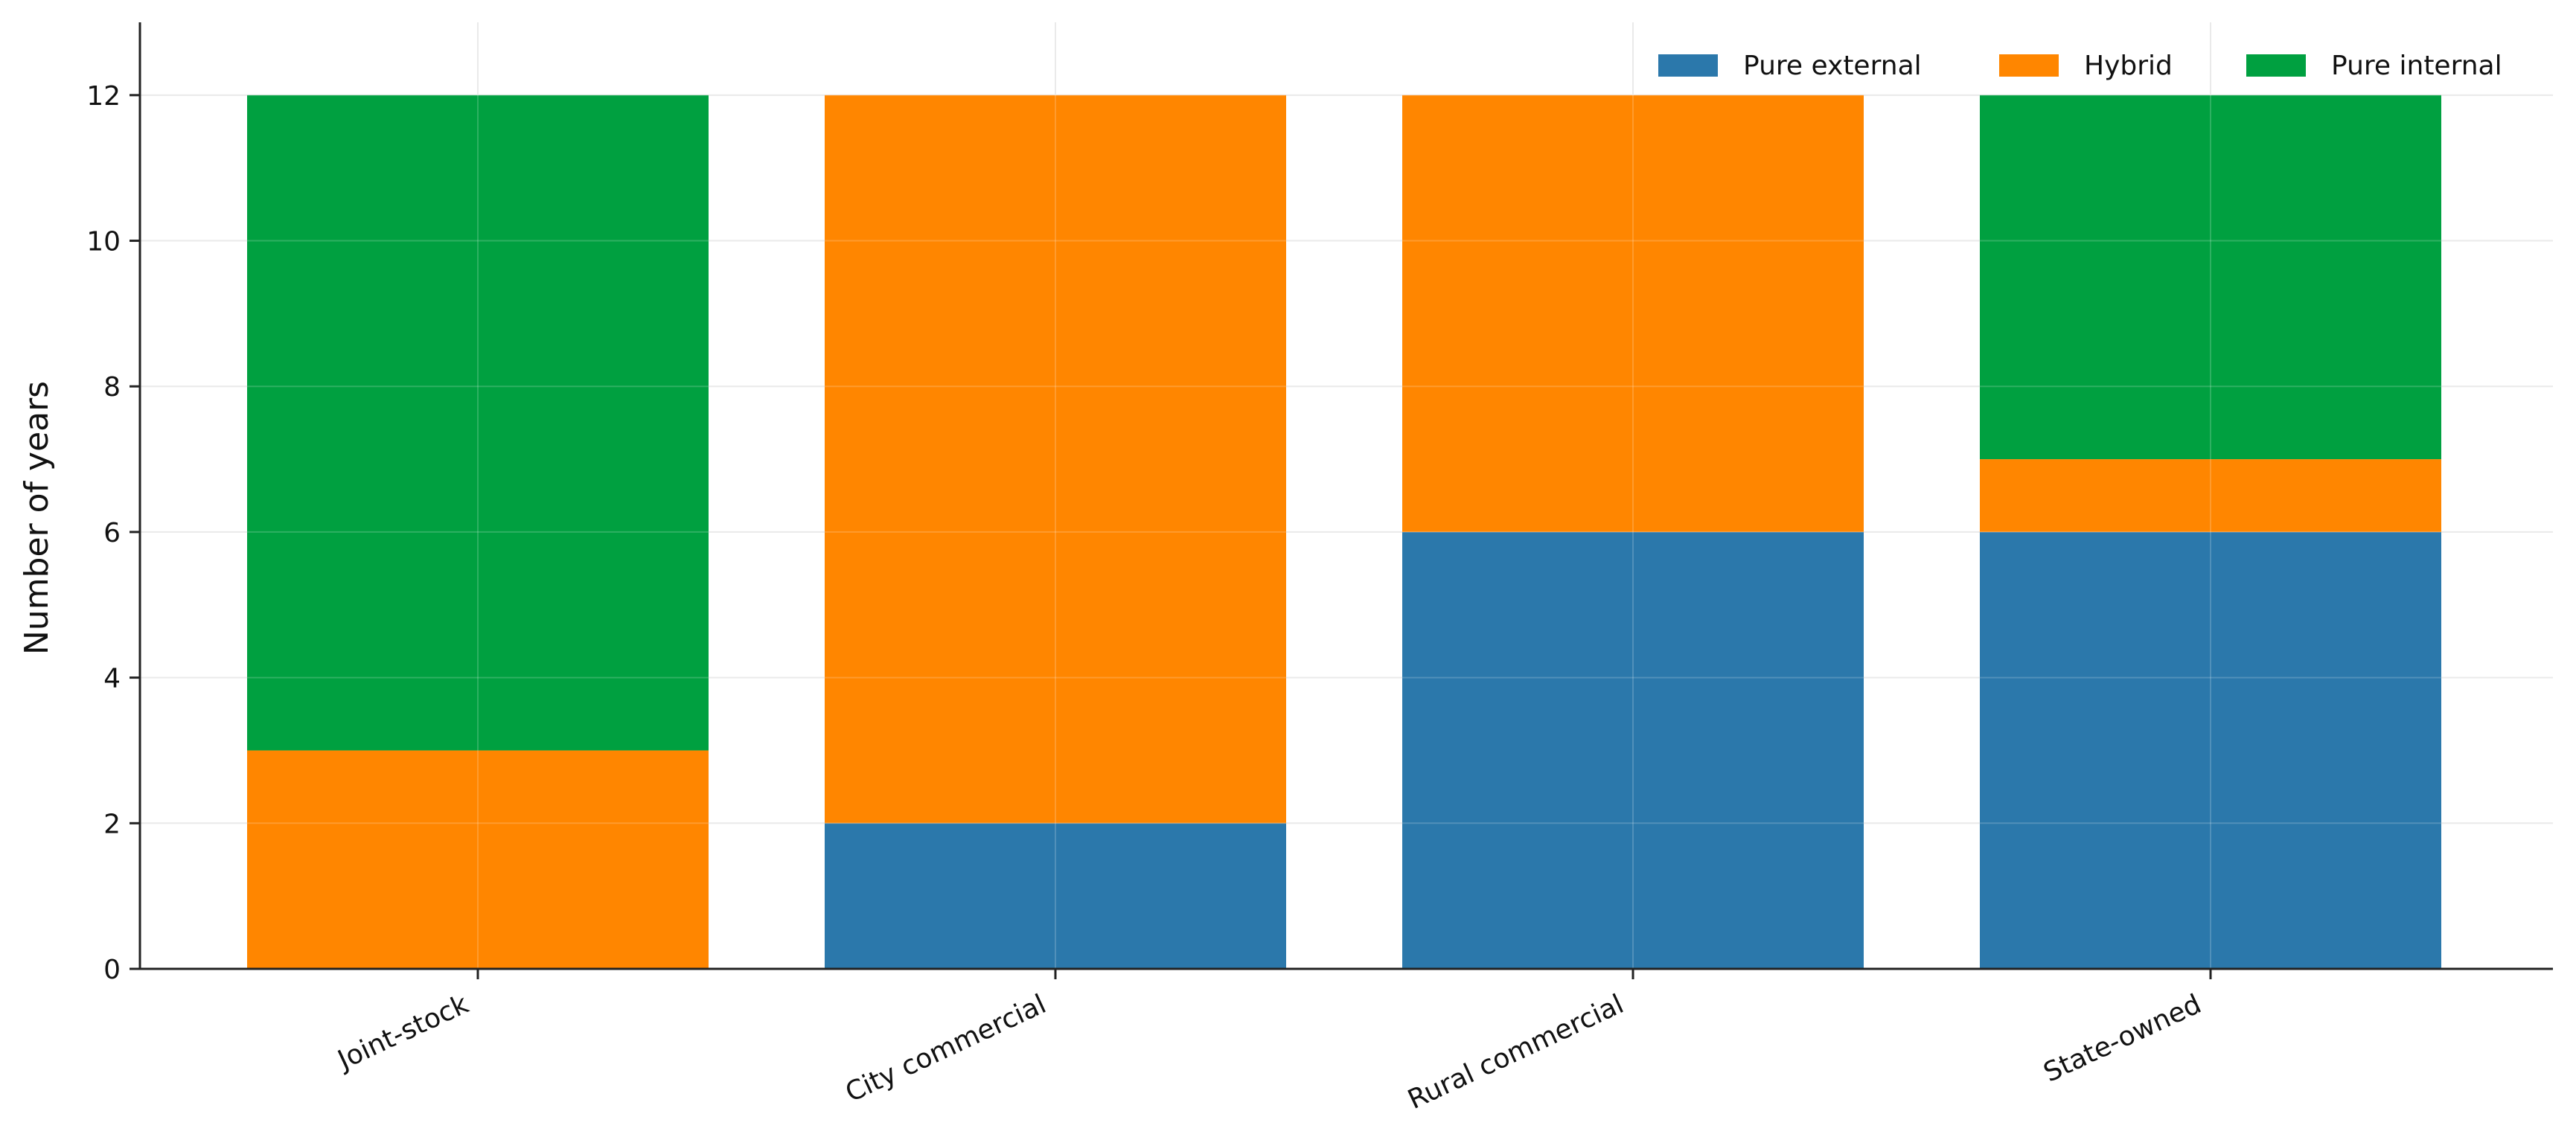 The image size is (2576, 1140). Describe the element at coordinates (946, 1049) in the screenshot. I see `x-tick-label: City commercial` at that location.